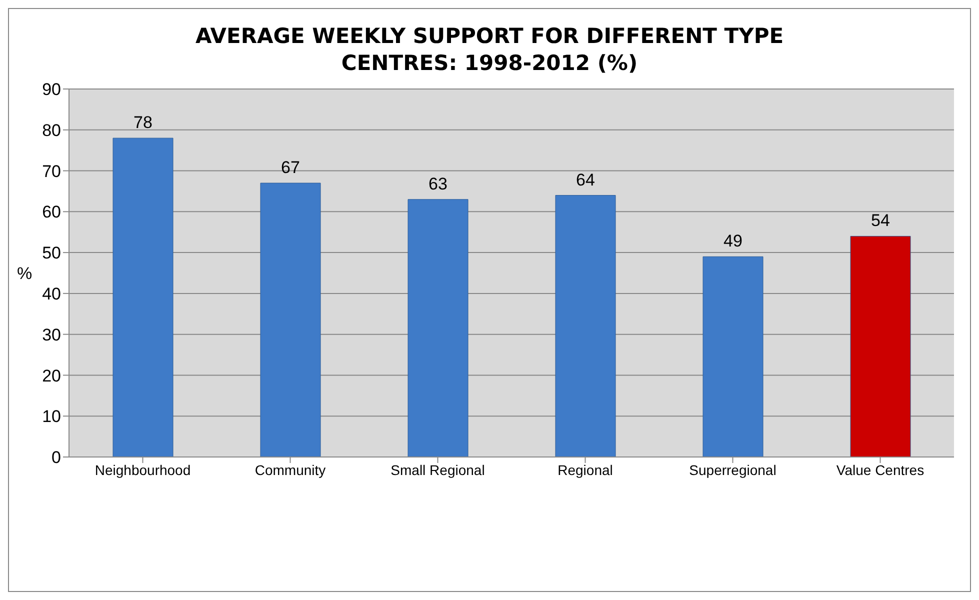  Describe the element at coordinates (489, 50) in the screenshot. I see `chart-title: AVERAGE WEEKLY SUPPORT FOR DIFFERENT TYPE CENTRES: 1998-2012 (%)` at that location.